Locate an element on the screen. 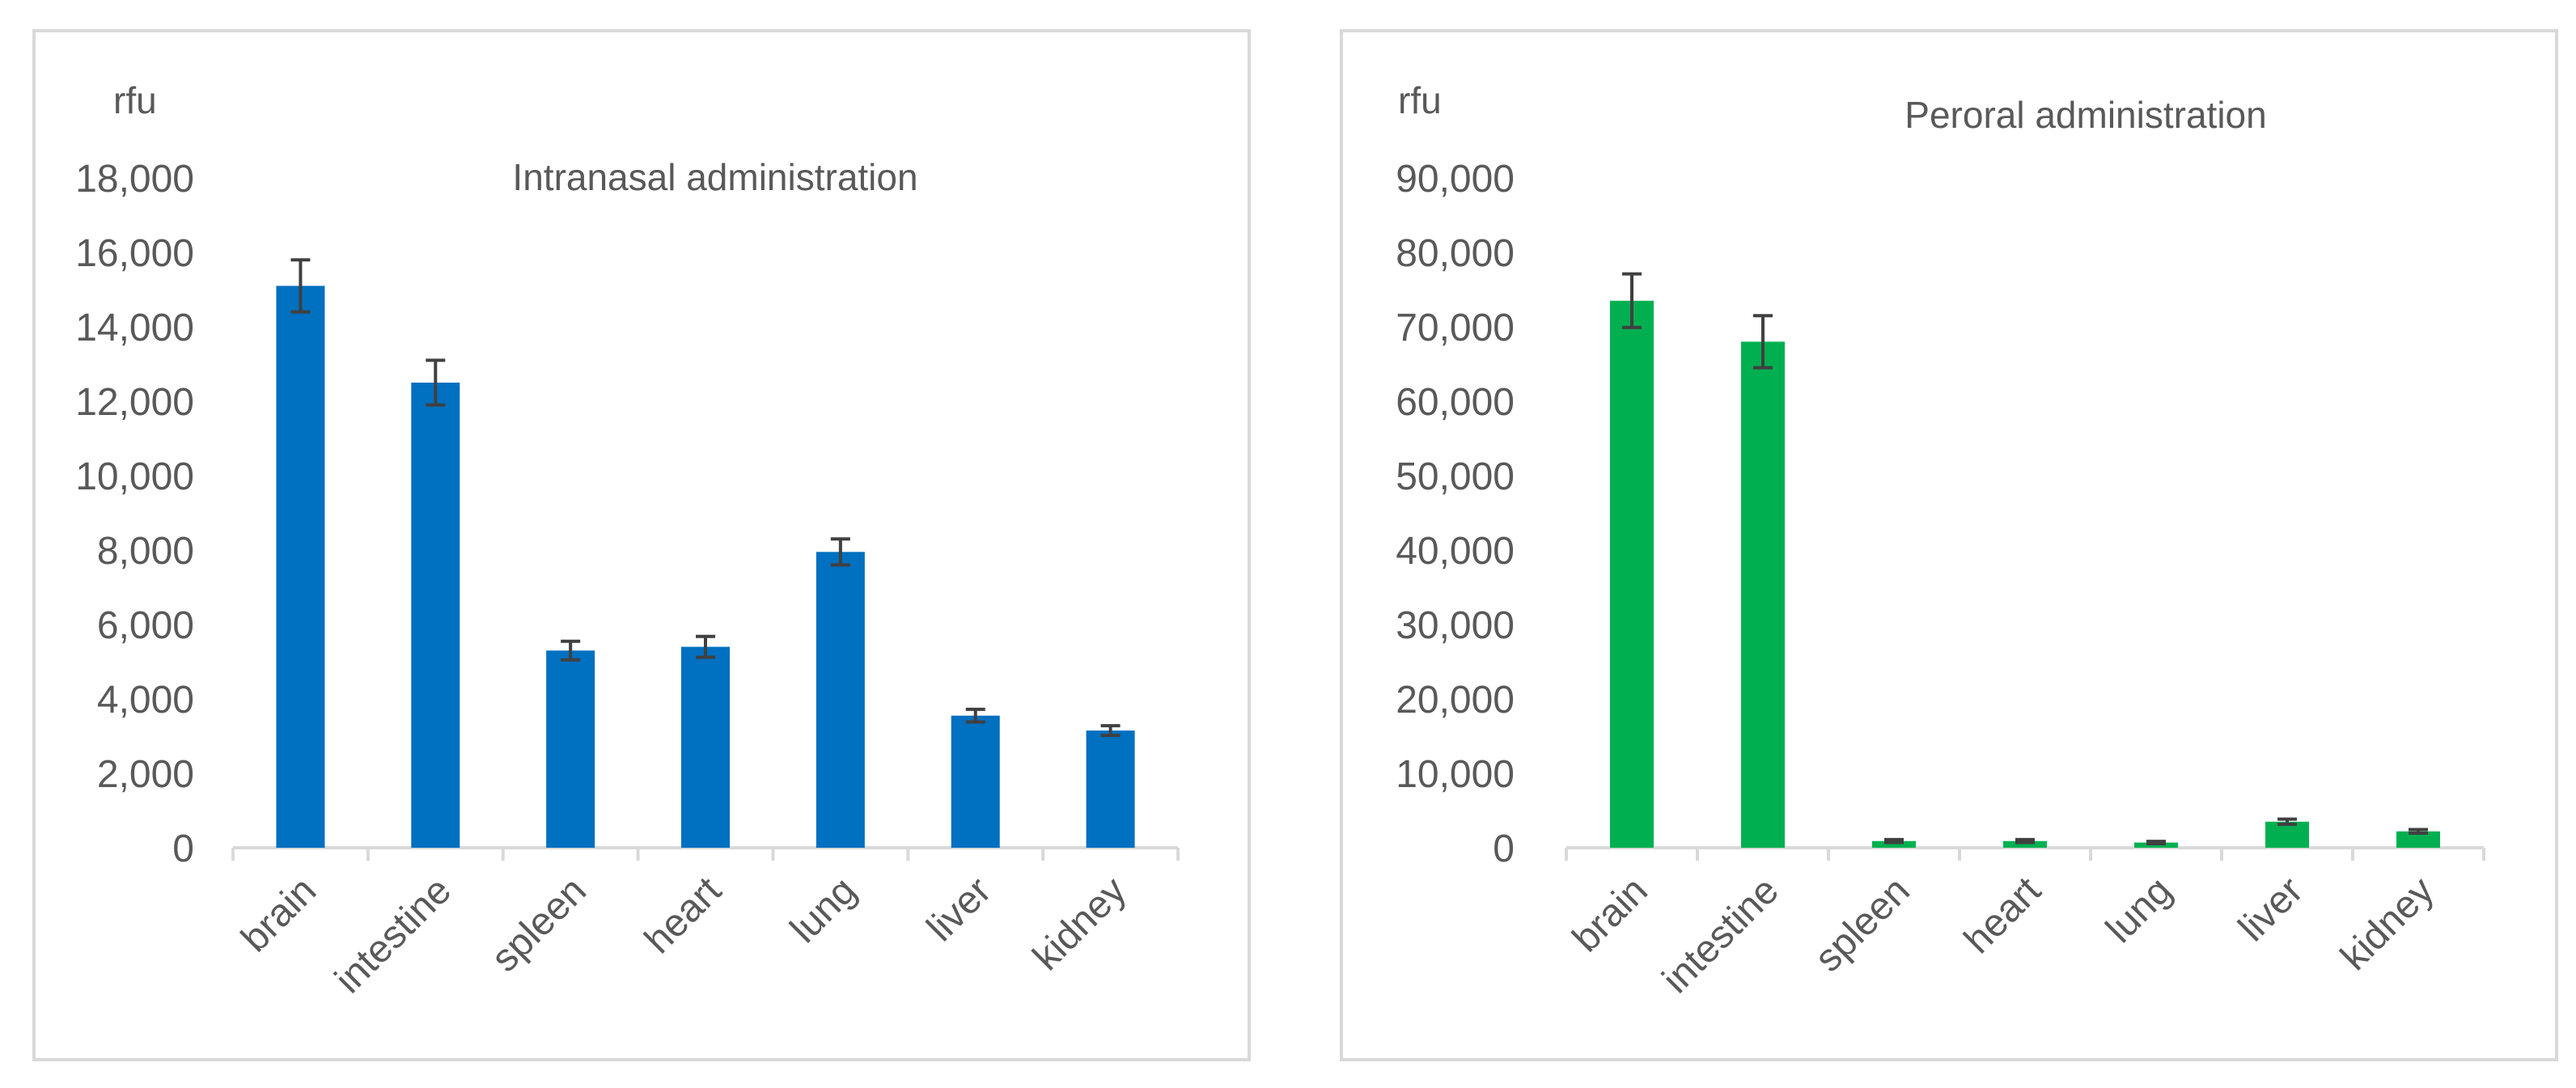 The height and width of the screenshot is (1088, 2576). y-tick-label: 6,000 is located at coordinates (145, 625).